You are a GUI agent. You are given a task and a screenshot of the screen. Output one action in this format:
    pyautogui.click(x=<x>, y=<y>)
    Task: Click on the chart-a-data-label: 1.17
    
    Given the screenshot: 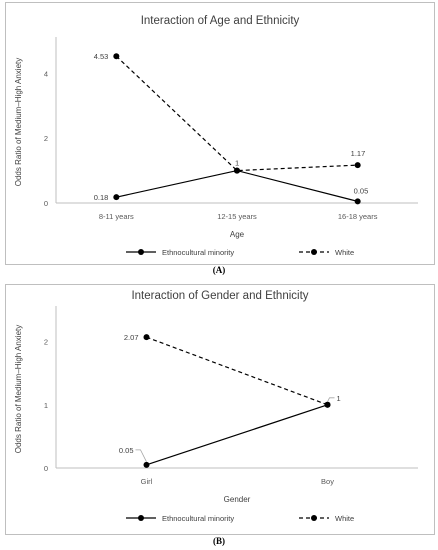 What is the action you would take?
    pyautogui.click(x=358, y=153)
    